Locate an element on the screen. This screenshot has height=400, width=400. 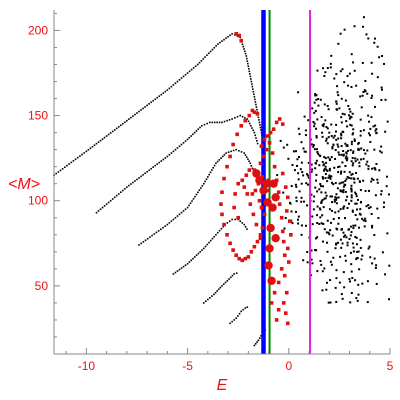
y-tick-label: 200 is located at coordinates (38, 30).